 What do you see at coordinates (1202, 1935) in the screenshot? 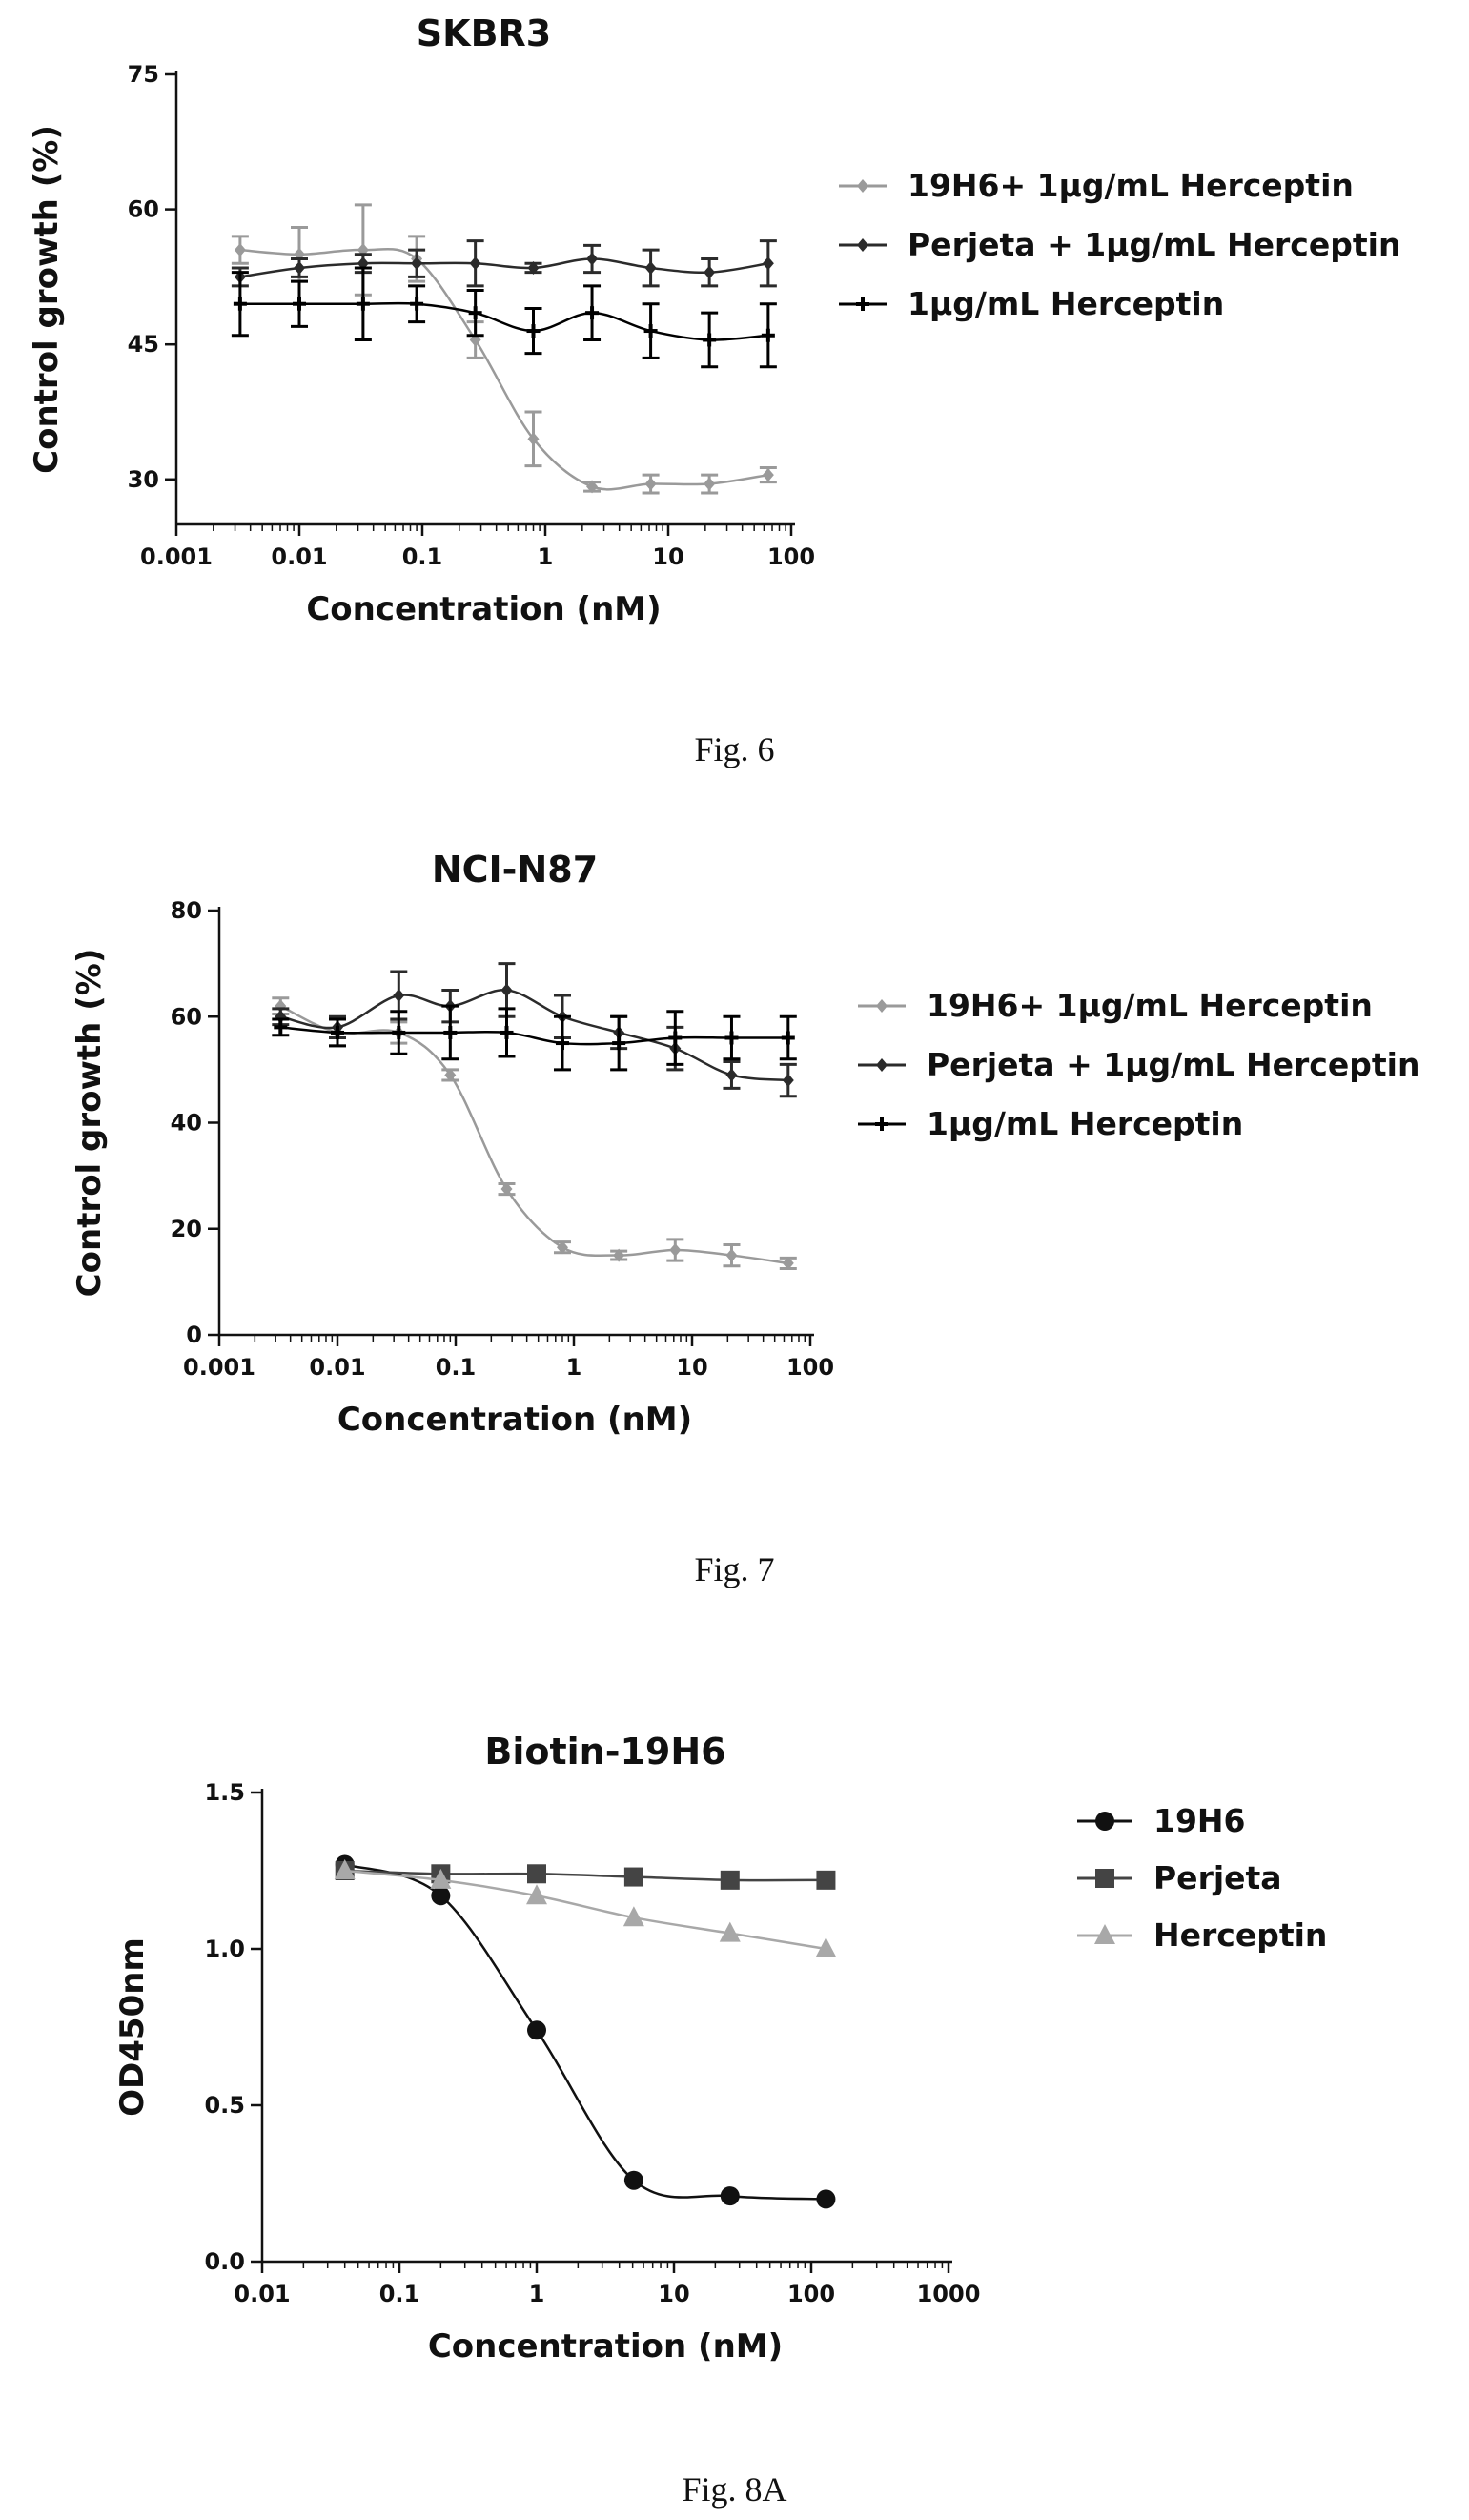
I see `legend-entry: Herceptin` at bounding box center [1202, 1935].